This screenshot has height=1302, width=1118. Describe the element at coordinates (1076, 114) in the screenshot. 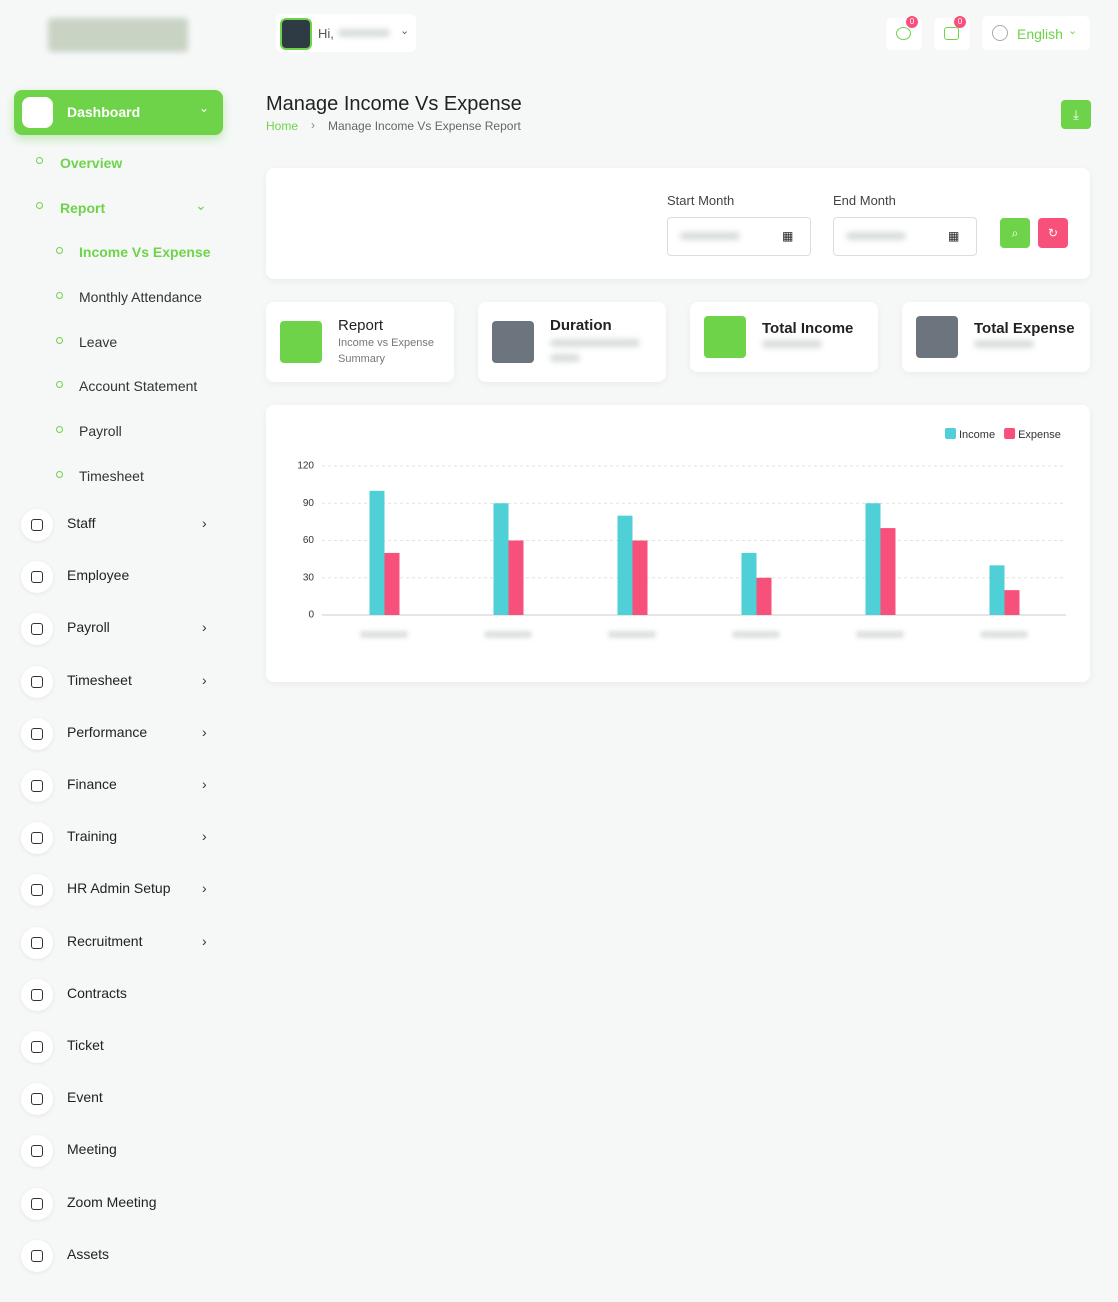

I see `download-button: ⤓` at that location.